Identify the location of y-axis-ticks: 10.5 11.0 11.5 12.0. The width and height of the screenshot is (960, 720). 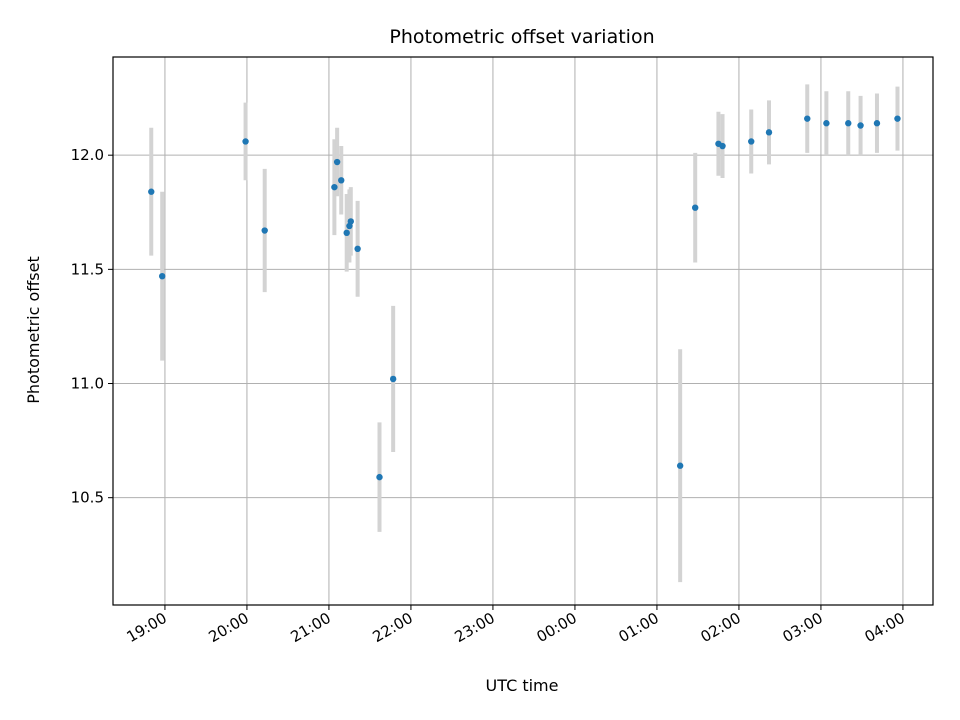
(92, 326).